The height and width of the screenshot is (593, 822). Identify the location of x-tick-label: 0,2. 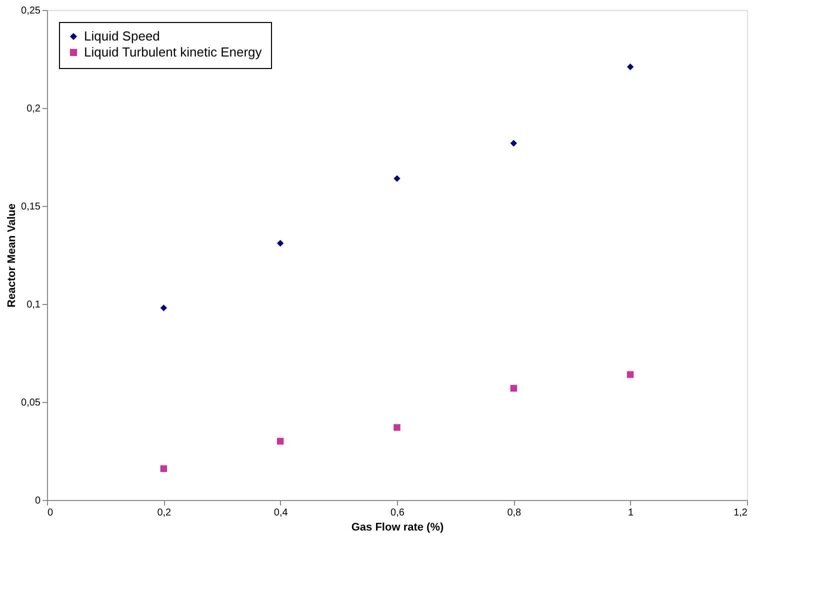
(164, 513).